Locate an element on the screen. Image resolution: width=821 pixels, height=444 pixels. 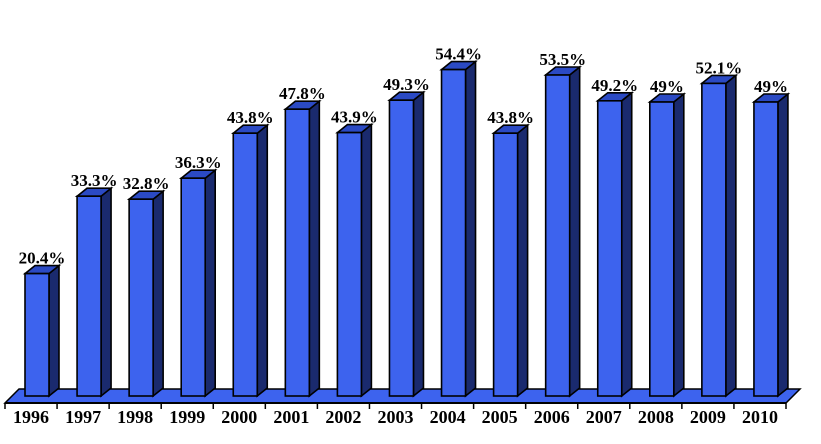
value-label-2010: 49% is located at coordinates (771, 86).